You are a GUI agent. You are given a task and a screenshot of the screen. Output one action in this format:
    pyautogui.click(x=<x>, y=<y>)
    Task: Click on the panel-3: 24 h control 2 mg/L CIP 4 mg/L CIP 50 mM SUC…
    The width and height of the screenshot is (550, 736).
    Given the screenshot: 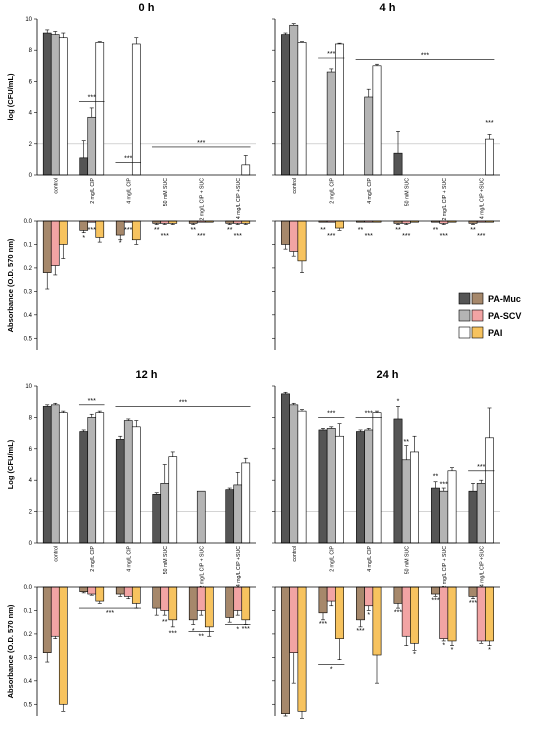 What is the action you would take?
    pyautogui.click(x=386, y=479)
    